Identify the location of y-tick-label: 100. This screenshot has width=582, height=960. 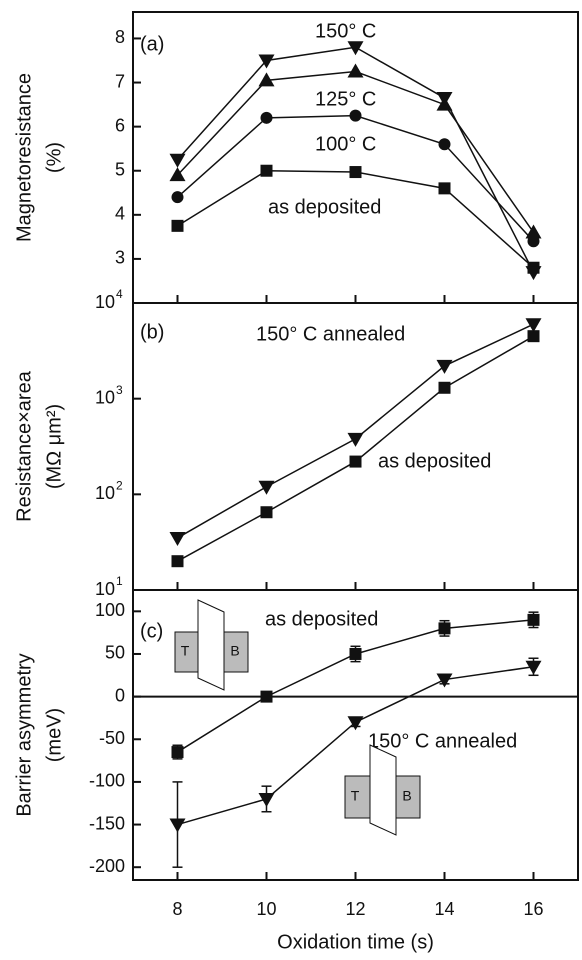
(110, 610).